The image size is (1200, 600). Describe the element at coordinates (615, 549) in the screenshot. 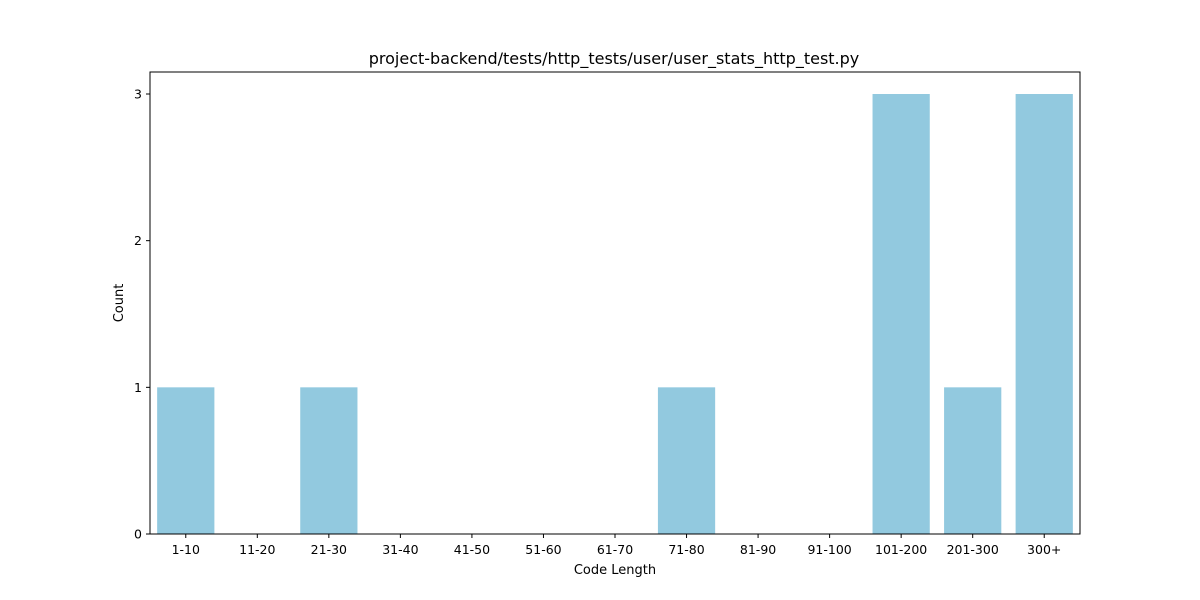

I see `x-tick-label: 61-70` at that location.